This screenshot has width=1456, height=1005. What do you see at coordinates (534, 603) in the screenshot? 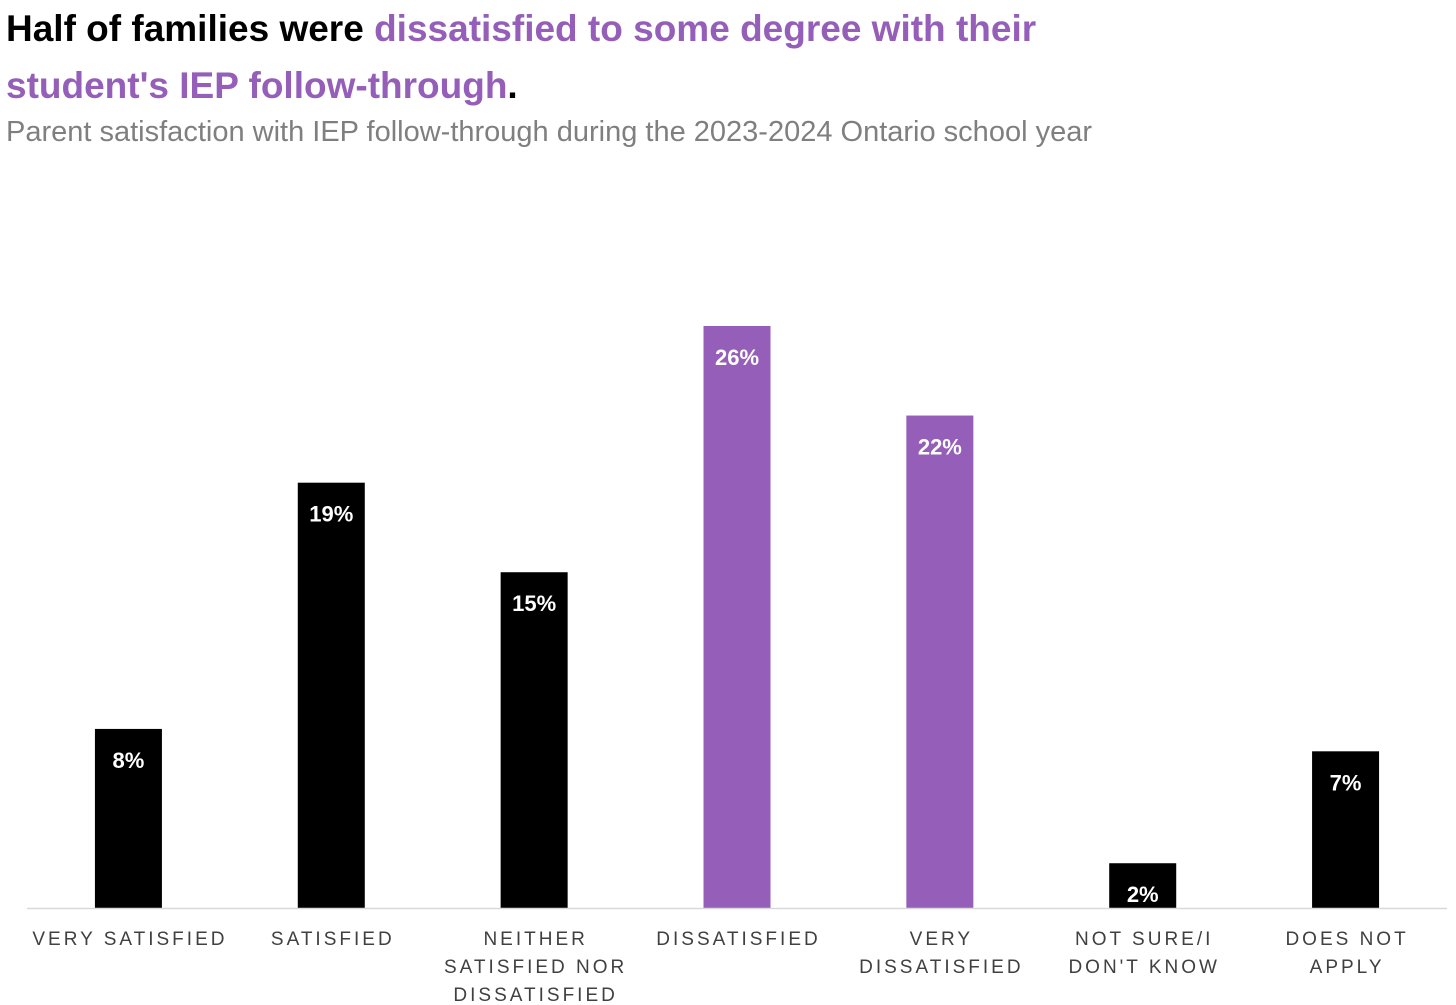
I see `data-label-neither-satisfied-nor-dissatisfied: 15%` at bounding box center [534, 603].